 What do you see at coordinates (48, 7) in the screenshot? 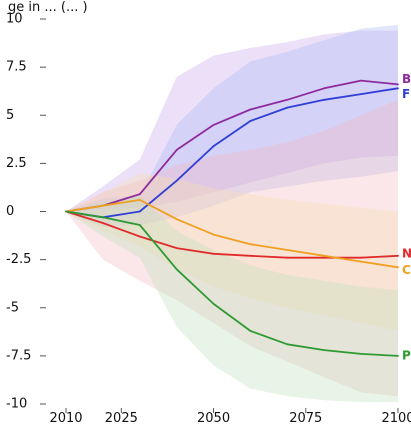
I see `chart-title: ge in ... (... )` at bounding box center [48, 7].